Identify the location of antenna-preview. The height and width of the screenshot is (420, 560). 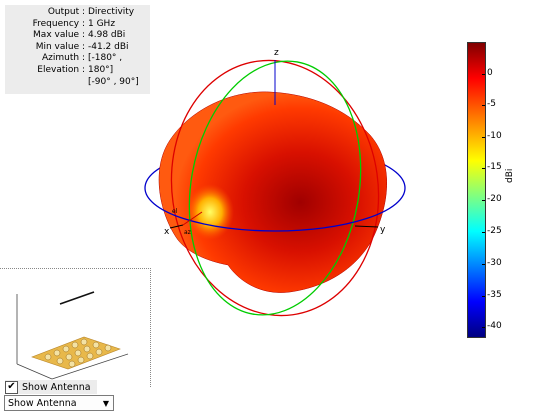
(75, 327).